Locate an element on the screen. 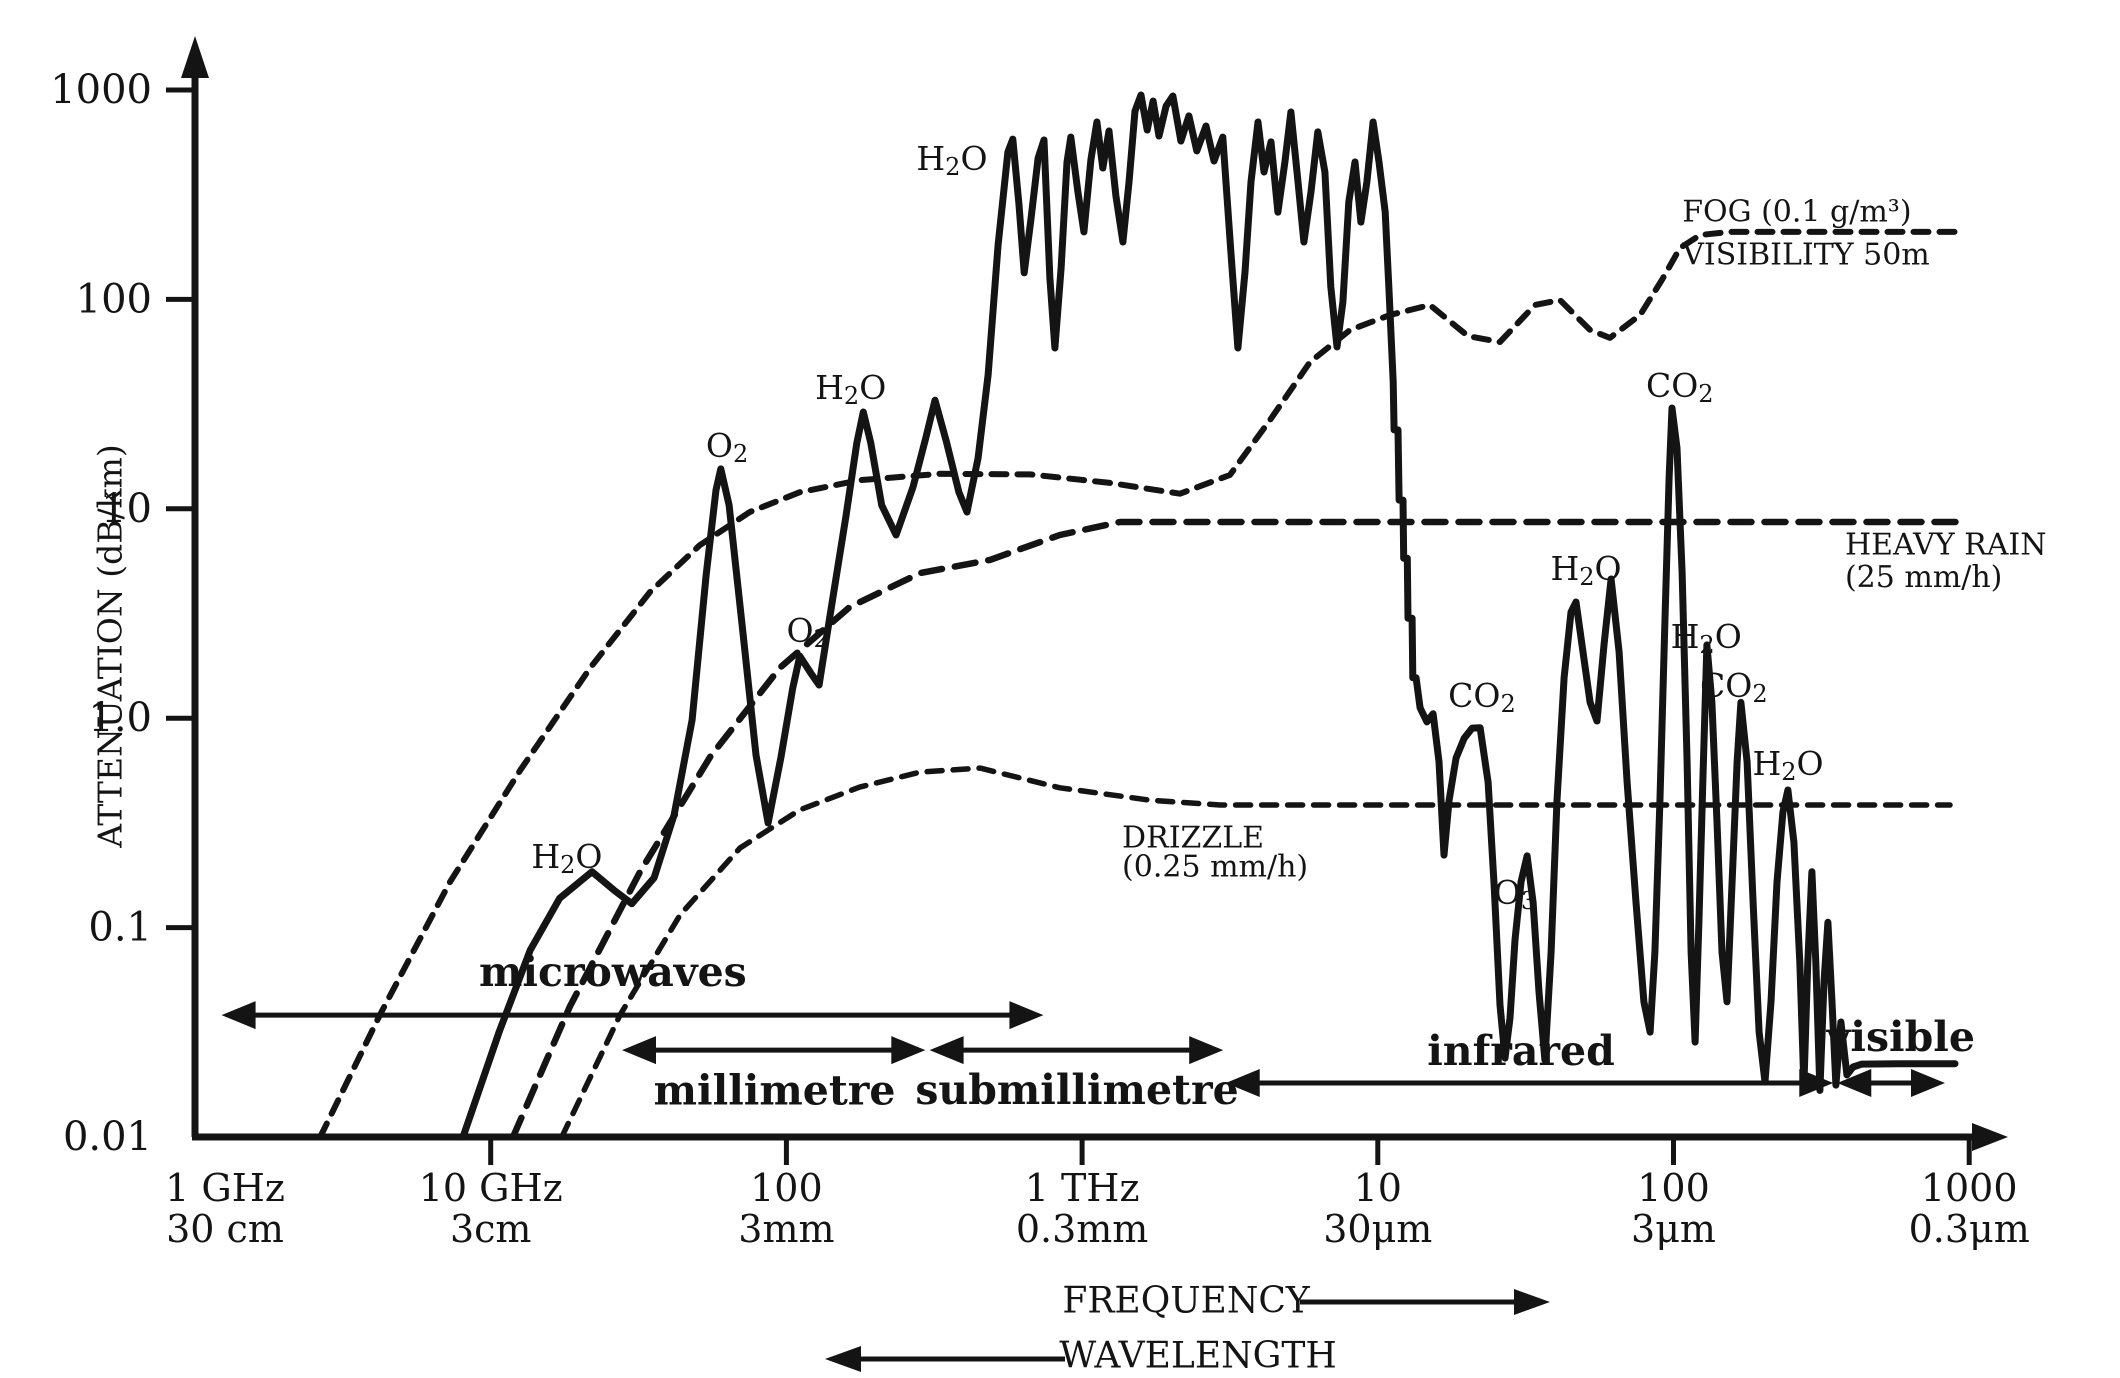  condition-label: VISIBILITY 50m is located at coordinates (1805, 254).